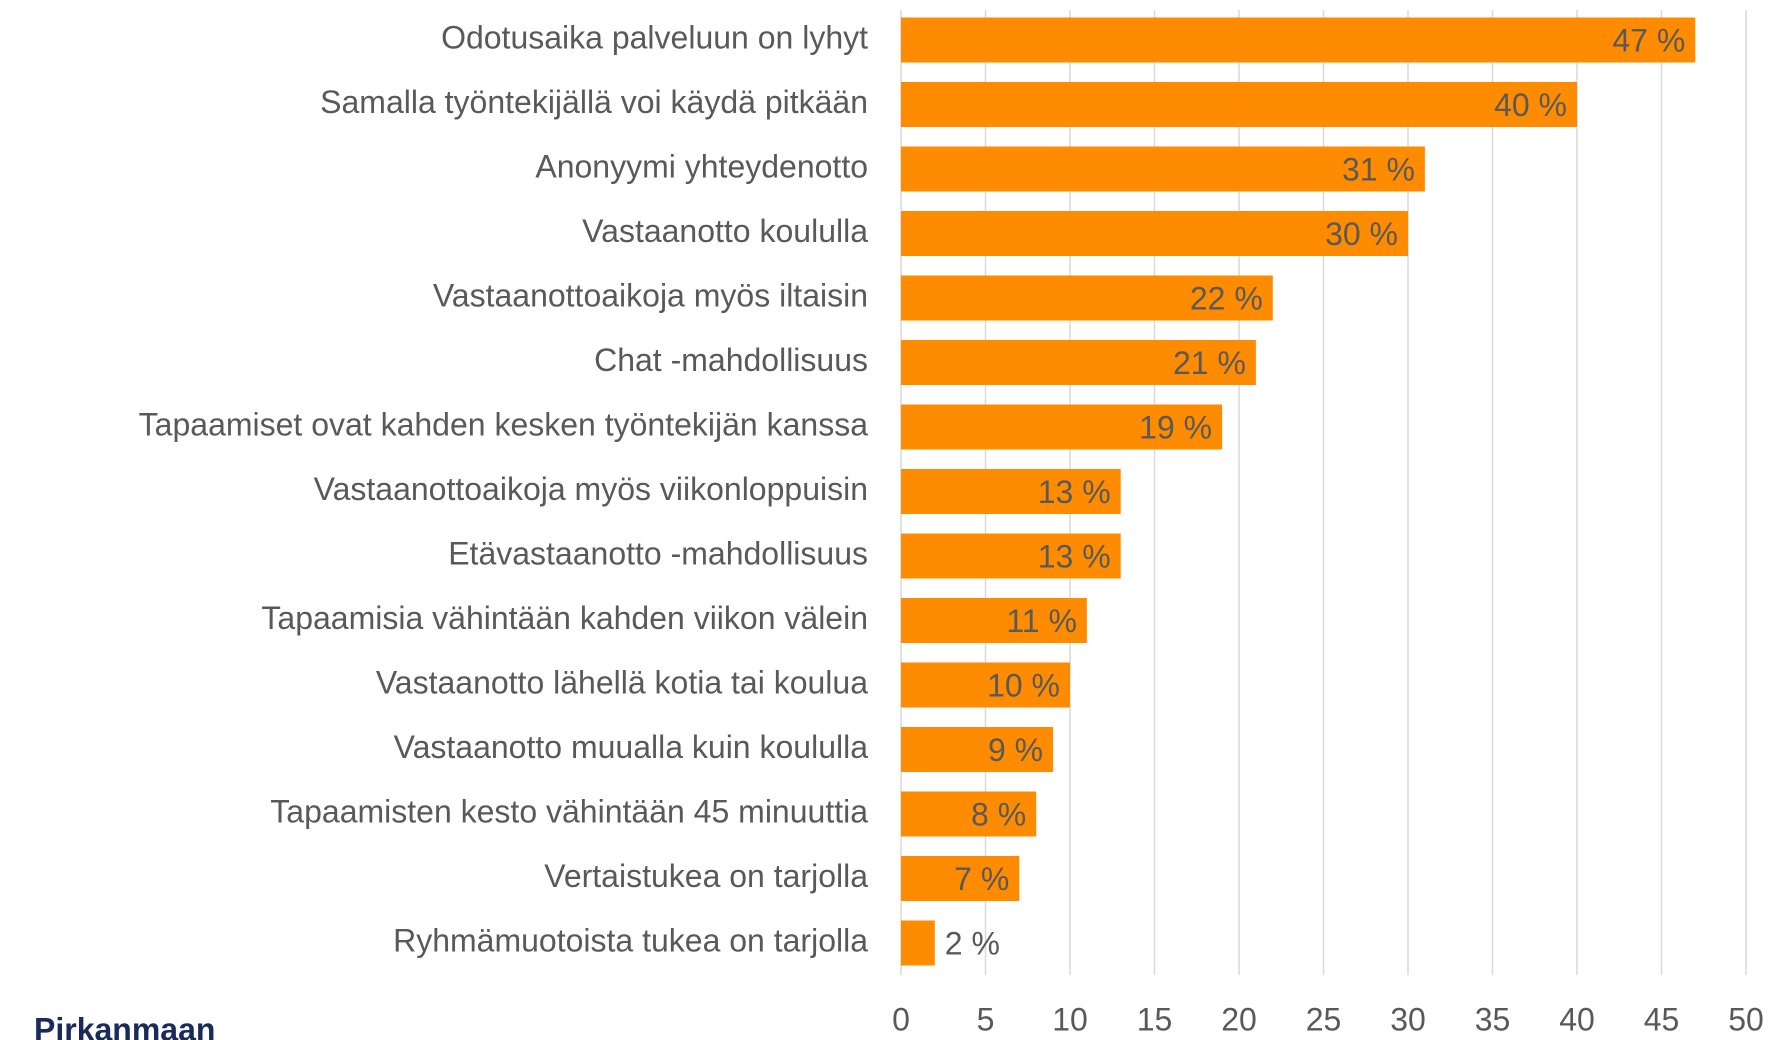 The width and height of the screenshot is (1773, 1040). I want to click on y-tick-label: Vastaanottoaikoja myös iltaisin, so click(650, 295).